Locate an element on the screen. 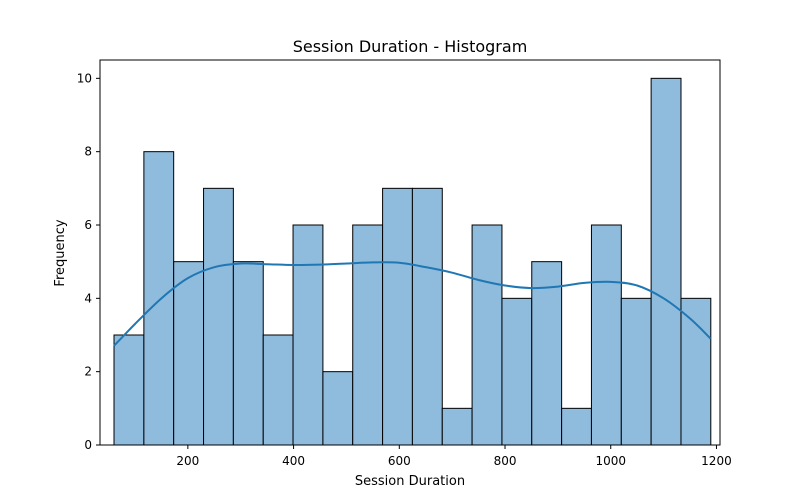  x-axis-ticks: 200 400 600 800 1000 1200 is located at coordinates (454, 456).